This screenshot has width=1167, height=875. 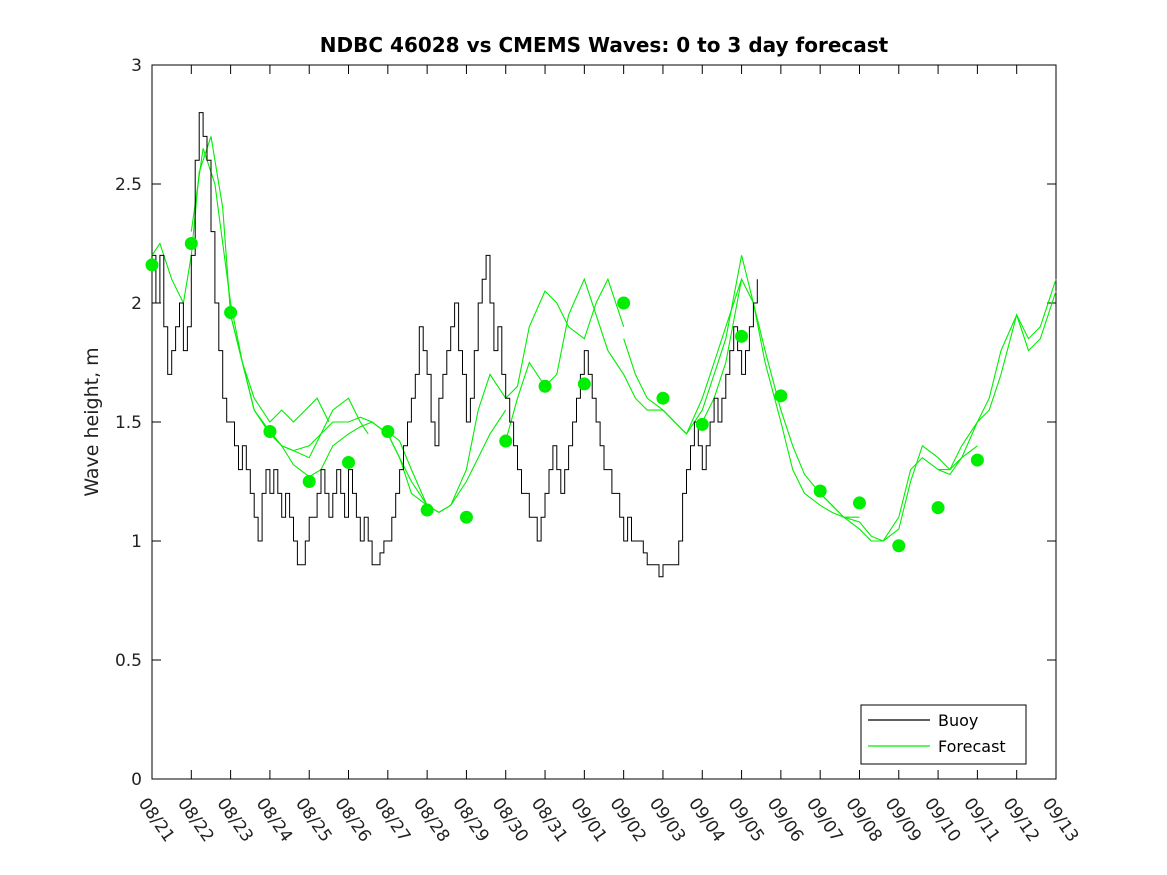 What do you see at coordinates (128, 185) in the screenshot?
I see `y-tick-label: 2.5` at bounding box center [128, 185].